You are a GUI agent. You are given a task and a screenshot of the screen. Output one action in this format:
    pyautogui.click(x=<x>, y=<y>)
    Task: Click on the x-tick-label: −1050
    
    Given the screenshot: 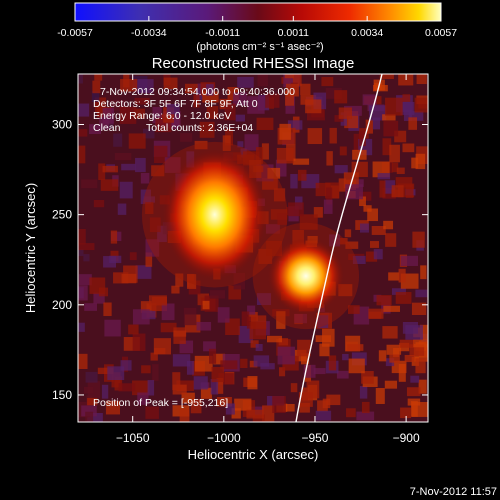 What is the action you would take?
    pyautogui.click(x=133, y=438)
    